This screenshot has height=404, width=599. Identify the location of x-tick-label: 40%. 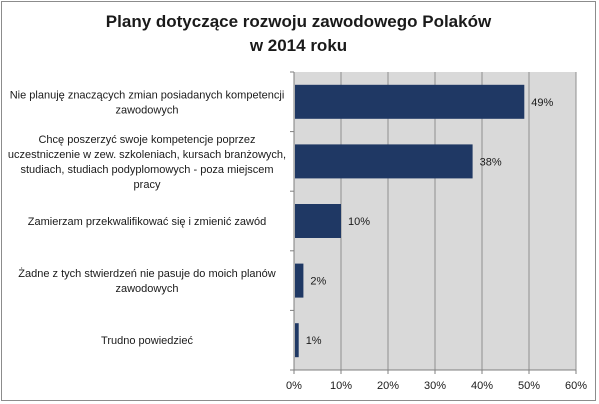
(482, 386).